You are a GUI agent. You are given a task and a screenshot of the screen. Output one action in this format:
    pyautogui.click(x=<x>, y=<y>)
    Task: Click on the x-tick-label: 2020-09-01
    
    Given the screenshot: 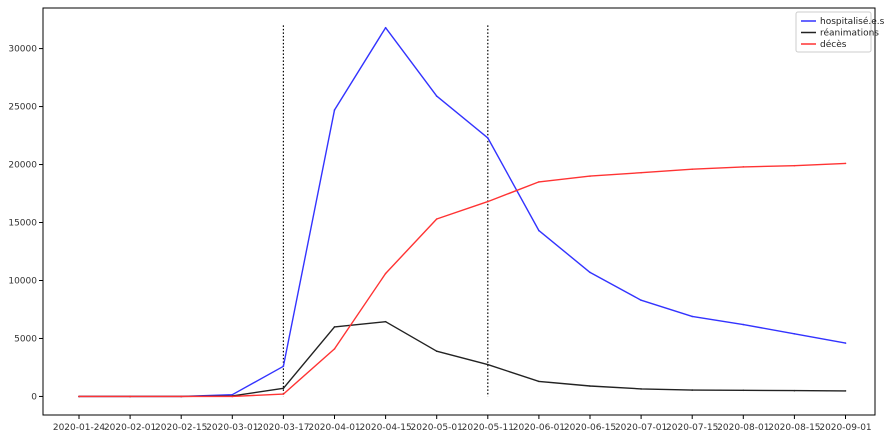 What is the action you would take?
    pyautogui.click(x=845, y=428)
    